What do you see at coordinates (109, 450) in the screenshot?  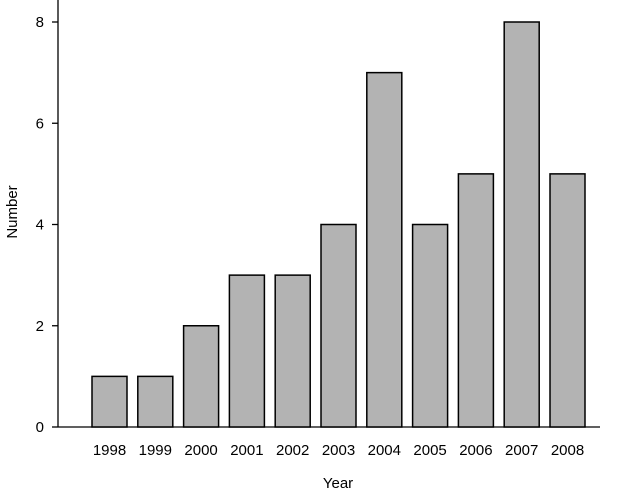 I see `x-tick-label: 1998` at bounding box center [109, 450].